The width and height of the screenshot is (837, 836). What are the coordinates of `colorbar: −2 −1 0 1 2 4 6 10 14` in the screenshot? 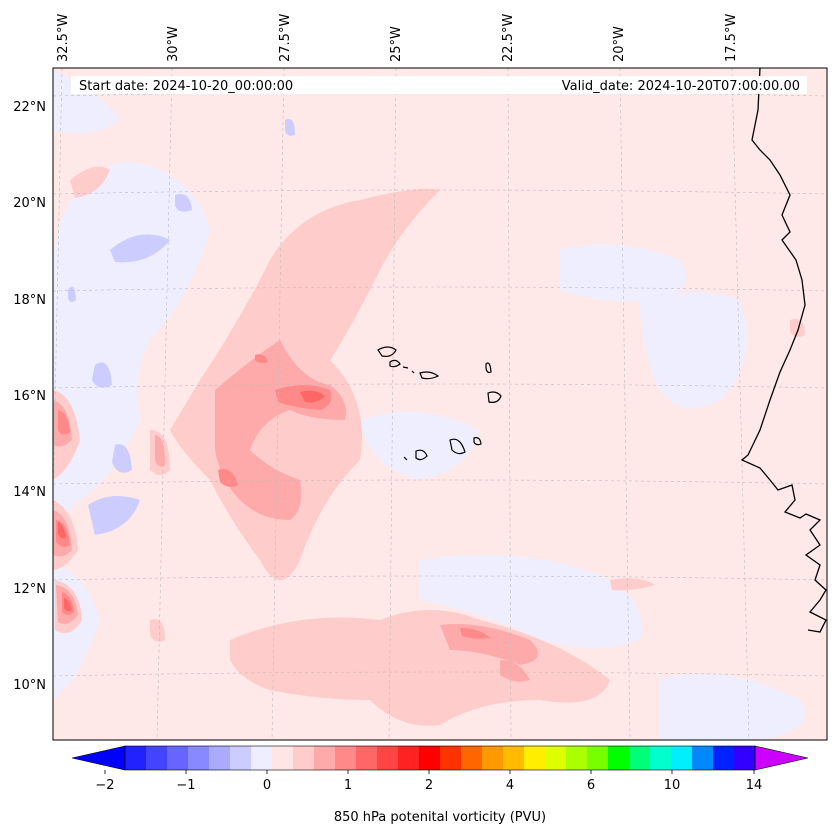 It's located at (440, 769).